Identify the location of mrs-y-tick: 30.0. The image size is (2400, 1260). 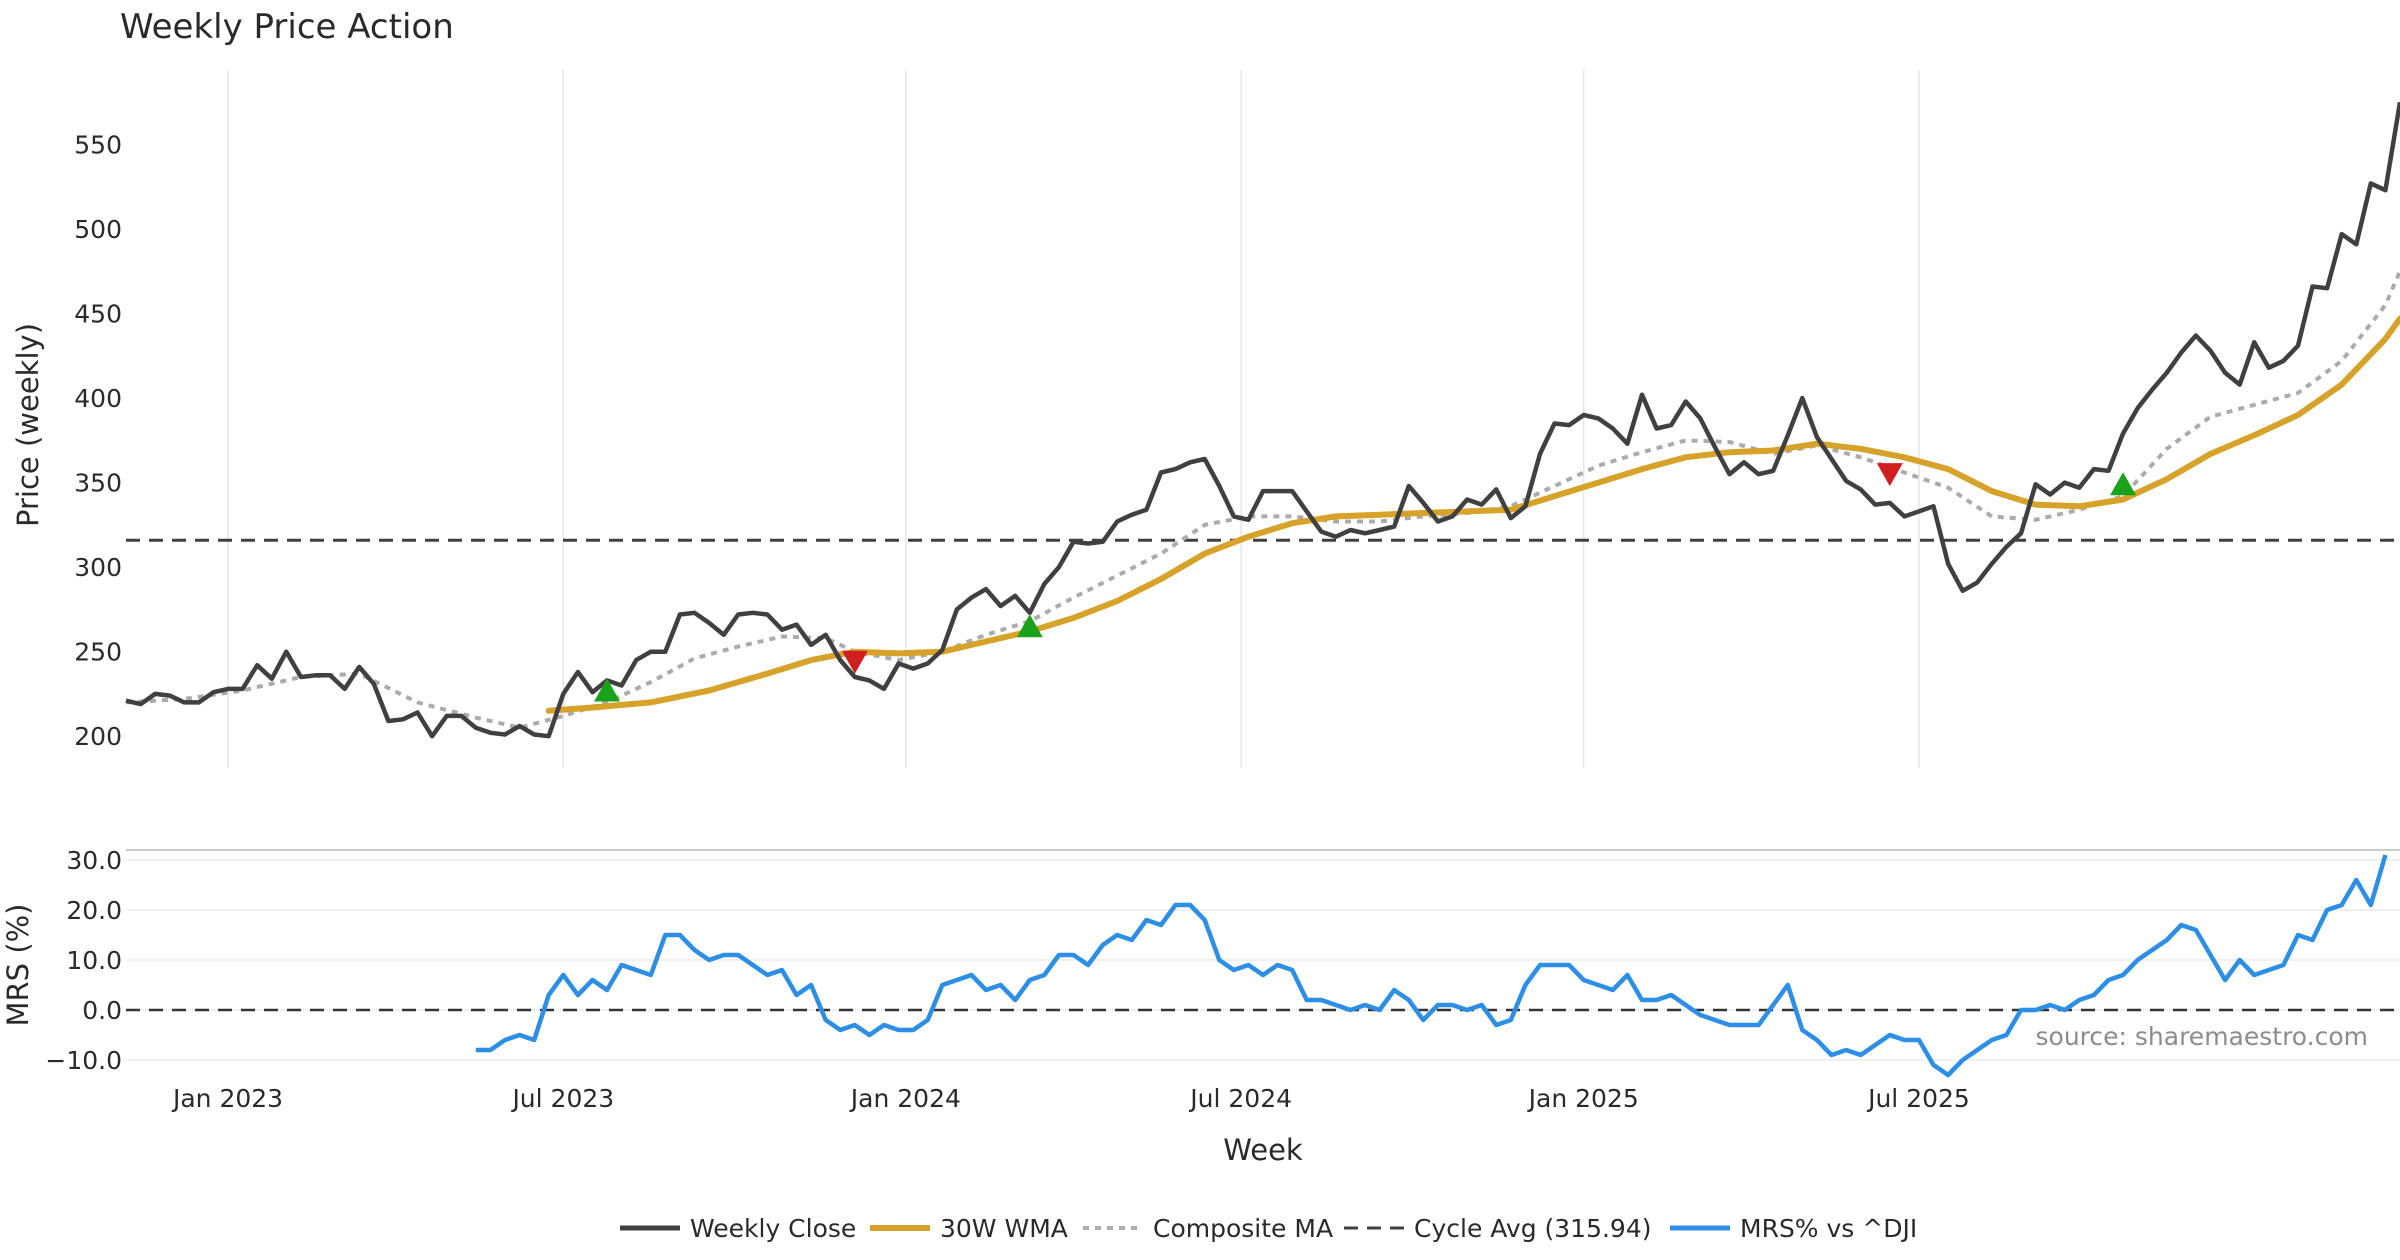
(94, 860).